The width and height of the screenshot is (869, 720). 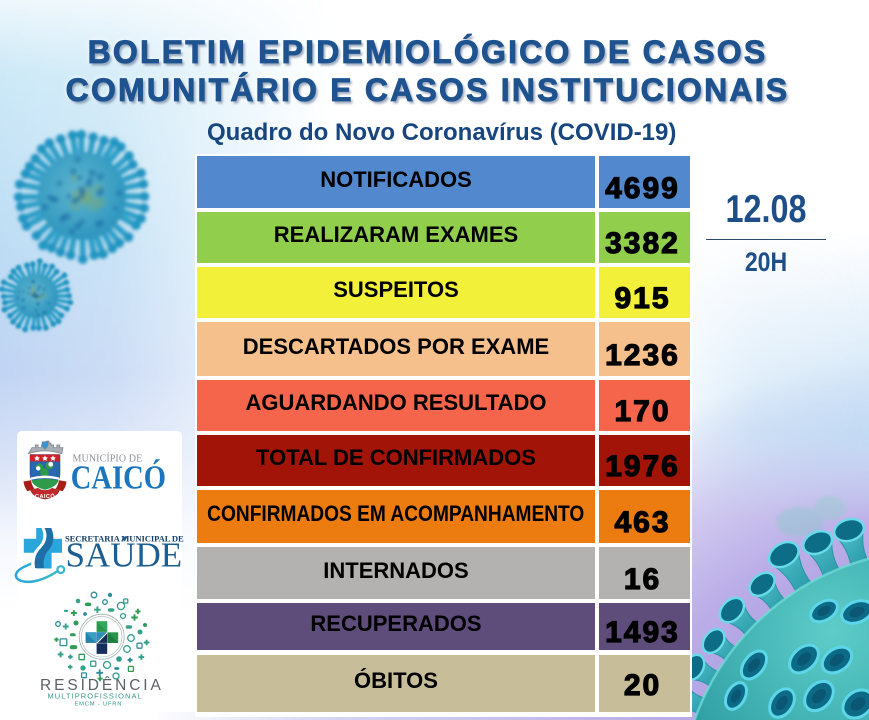 What do you see at coordinates (124, 555) in the screenshot?
I see `svg-text: SAÚDE` at bounding box center [124, 555].